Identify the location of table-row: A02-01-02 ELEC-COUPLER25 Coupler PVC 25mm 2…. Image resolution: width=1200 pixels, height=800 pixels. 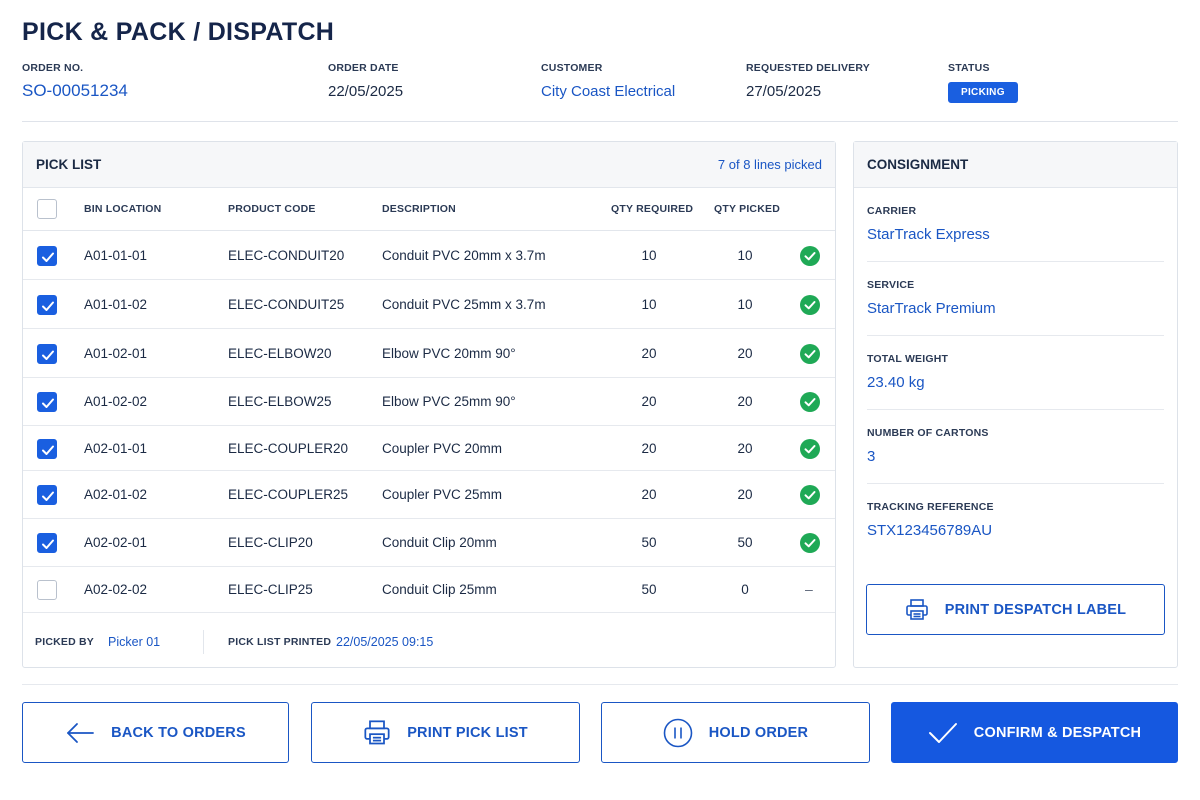
(429, 495).